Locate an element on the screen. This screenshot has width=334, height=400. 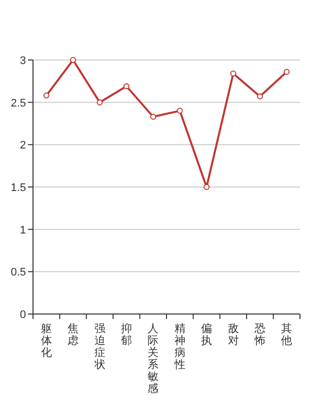
x-tick-label: 精神病性 is located at coordinates (179, 347).